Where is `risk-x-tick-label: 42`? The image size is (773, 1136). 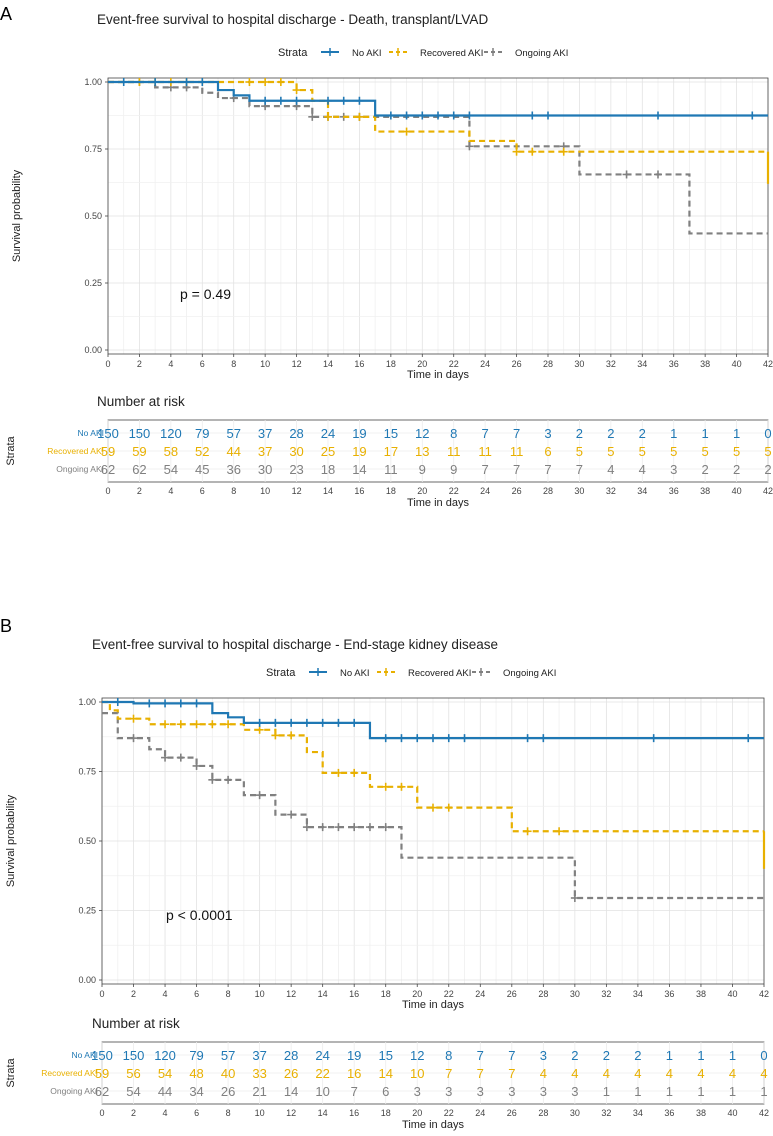 risk-x-tick-label: 42 is located at coordinates (768, 491).